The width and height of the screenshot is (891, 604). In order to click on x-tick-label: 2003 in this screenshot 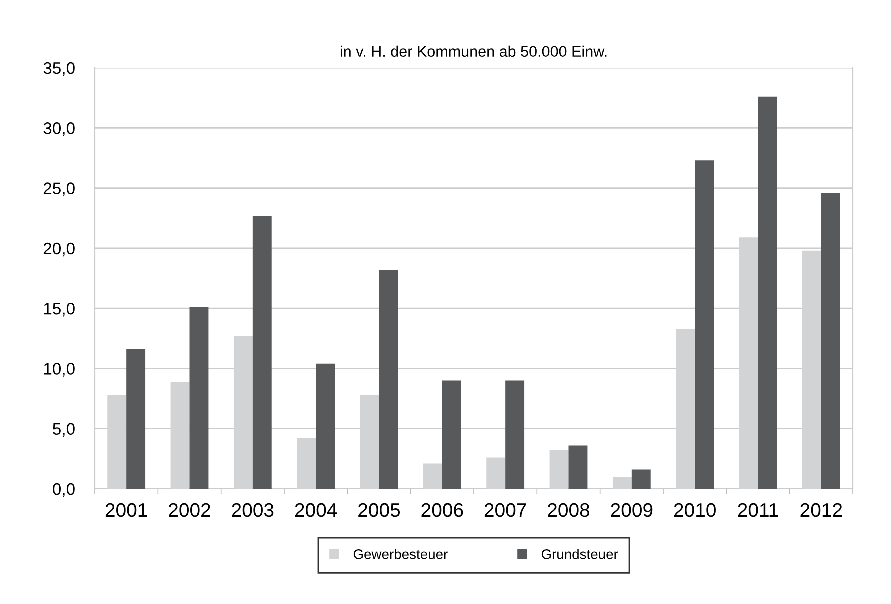, I will do `click(253, 510)`.